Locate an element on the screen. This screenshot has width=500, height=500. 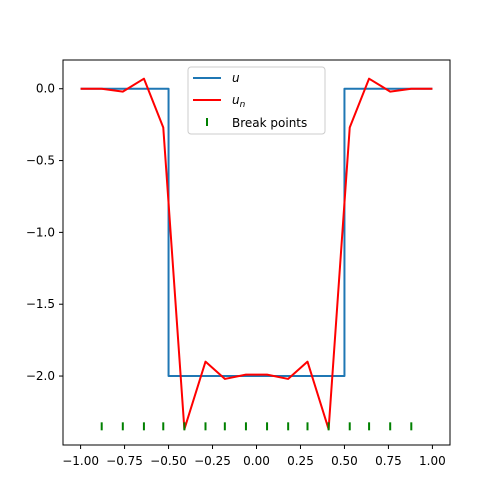
legend-label-u: u is located at coordinates (236, 78).